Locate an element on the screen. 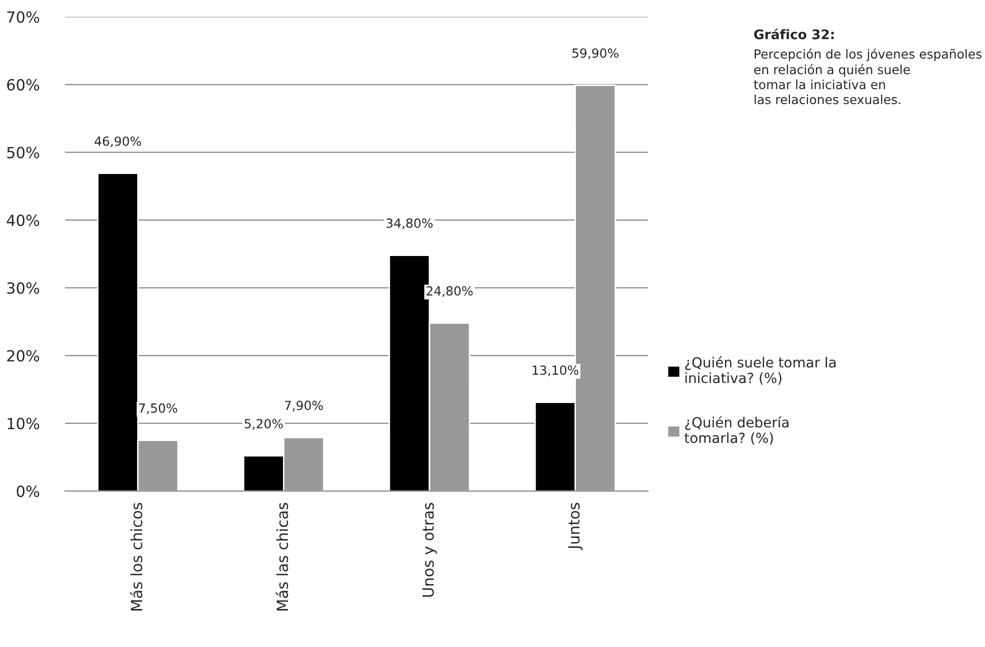 The width and height of the screenshot is (985, 647). x-tick-label: Juntos is located at coordinates (575, 526).